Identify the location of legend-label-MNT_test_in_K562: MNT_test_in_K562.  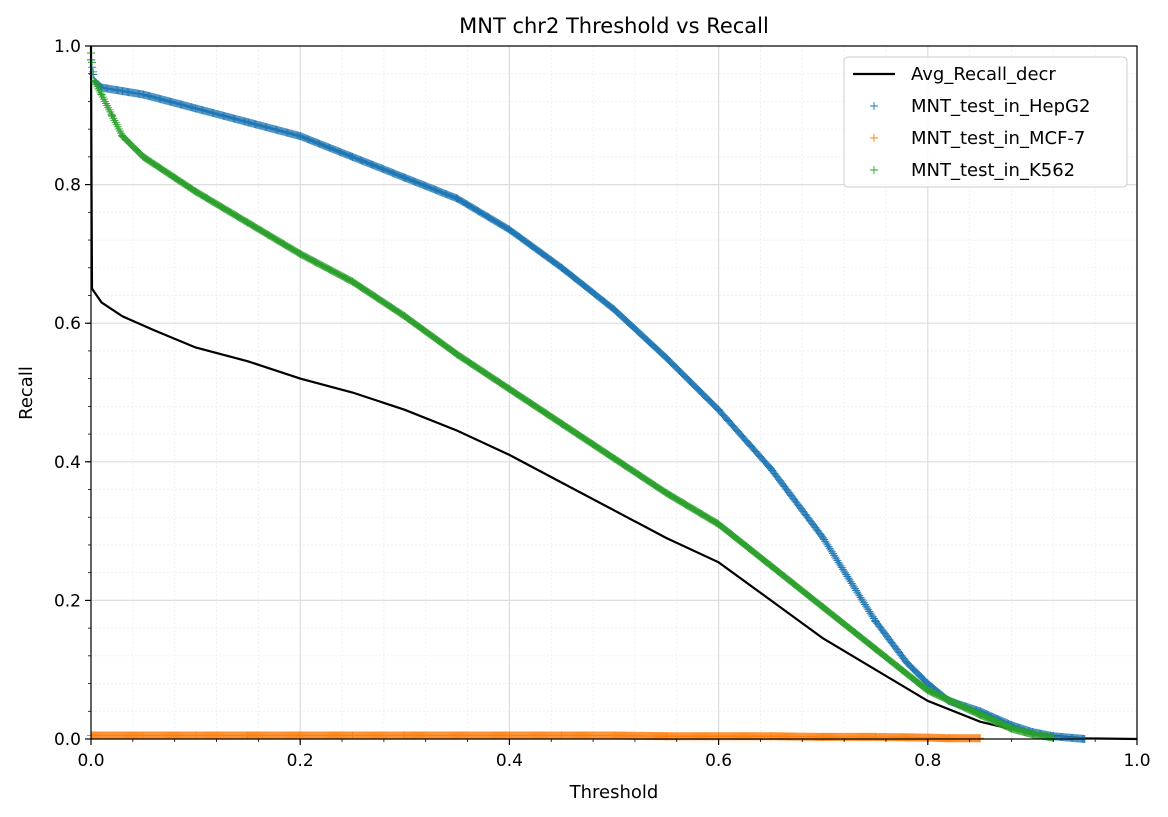
(993, 170).